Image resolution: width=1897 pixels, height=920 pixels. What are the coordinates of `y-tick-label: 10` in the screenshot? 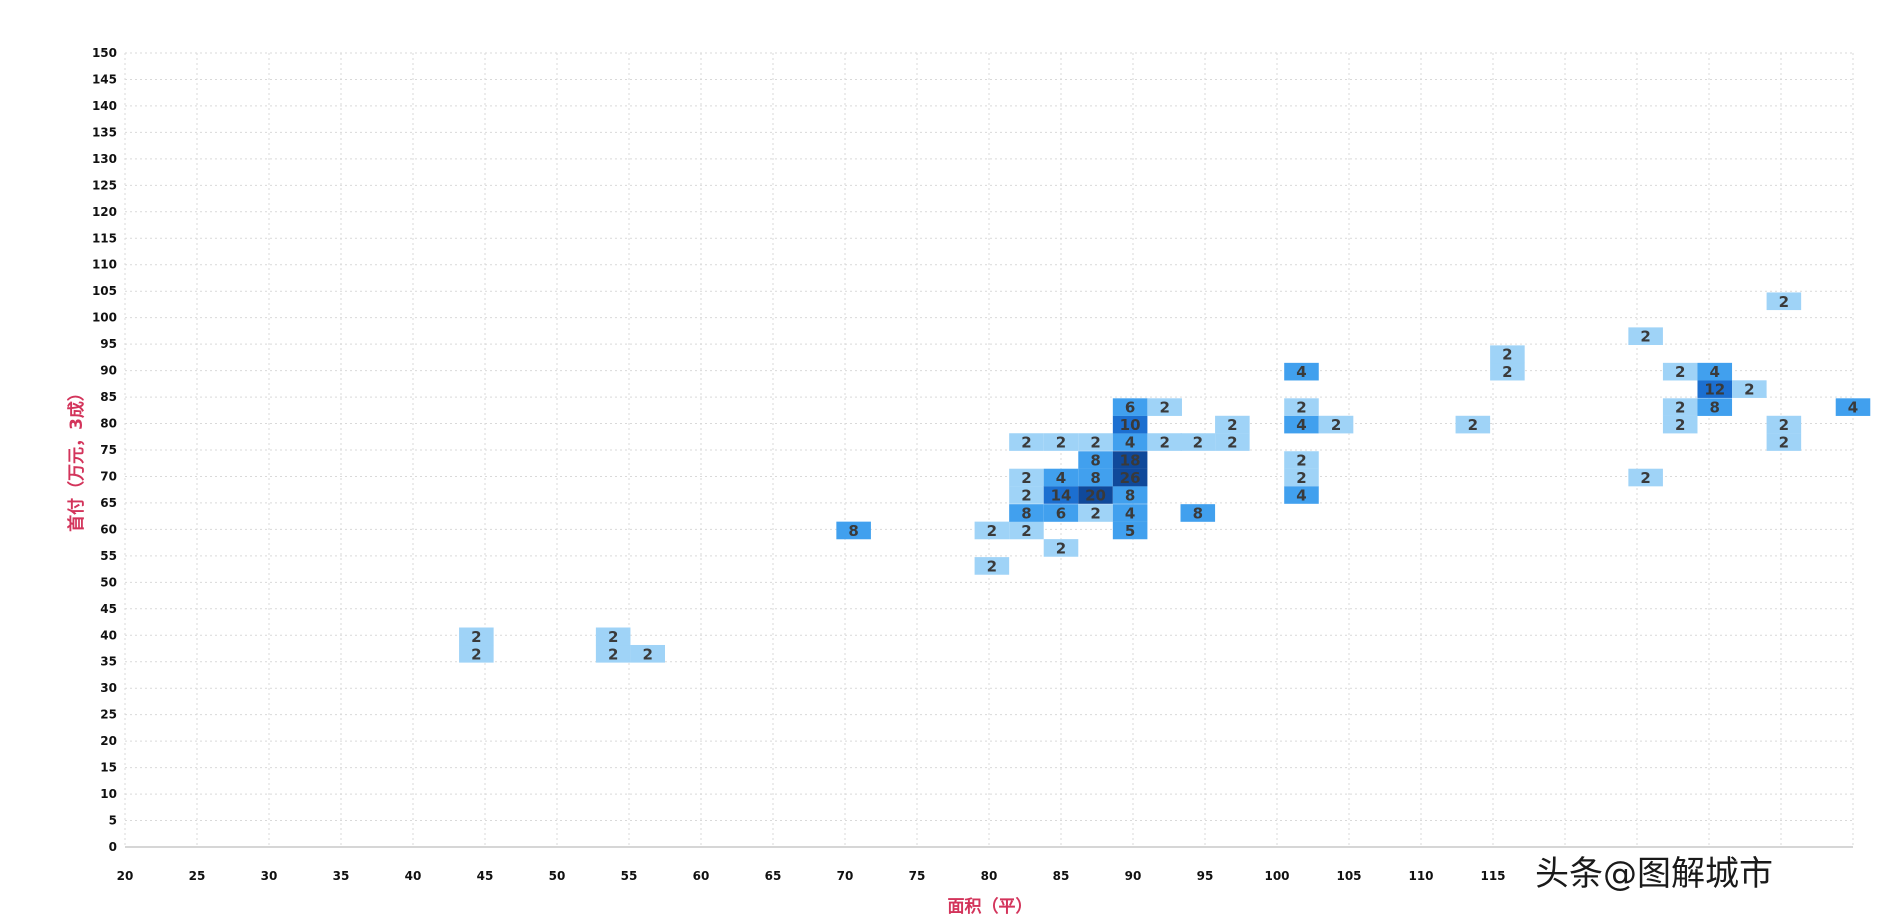 It's located at (108, 794).